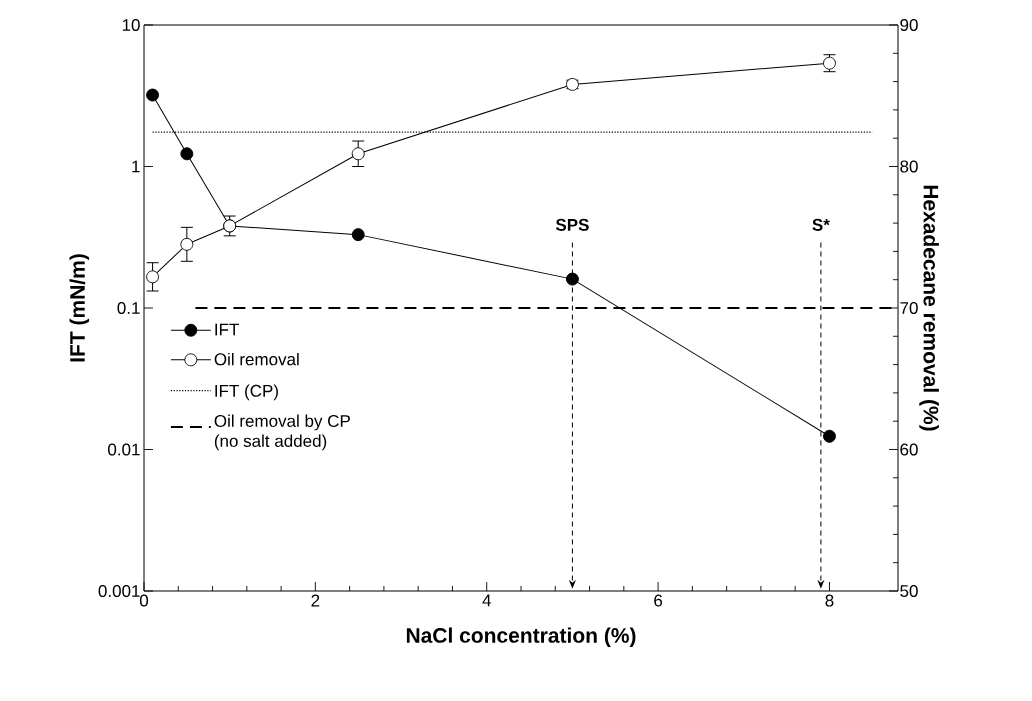 This screenshot has width=1032, height=701. I want to click on y-tick-label: 1, so click(136, 166).